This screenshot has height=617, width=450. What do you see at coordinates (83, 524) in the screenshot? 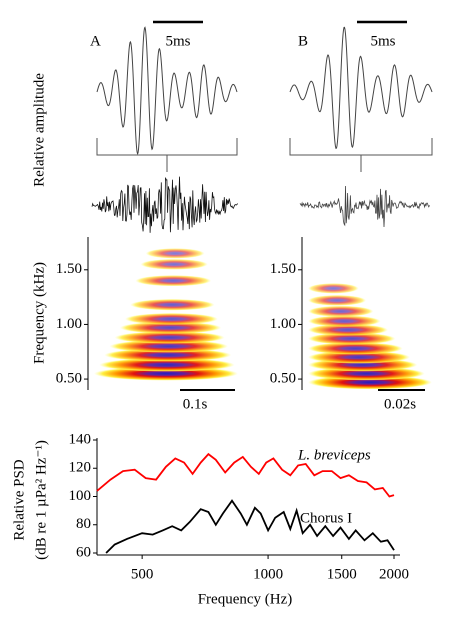
I see `y-tick-label: 80` at bounding box center [83, 524].